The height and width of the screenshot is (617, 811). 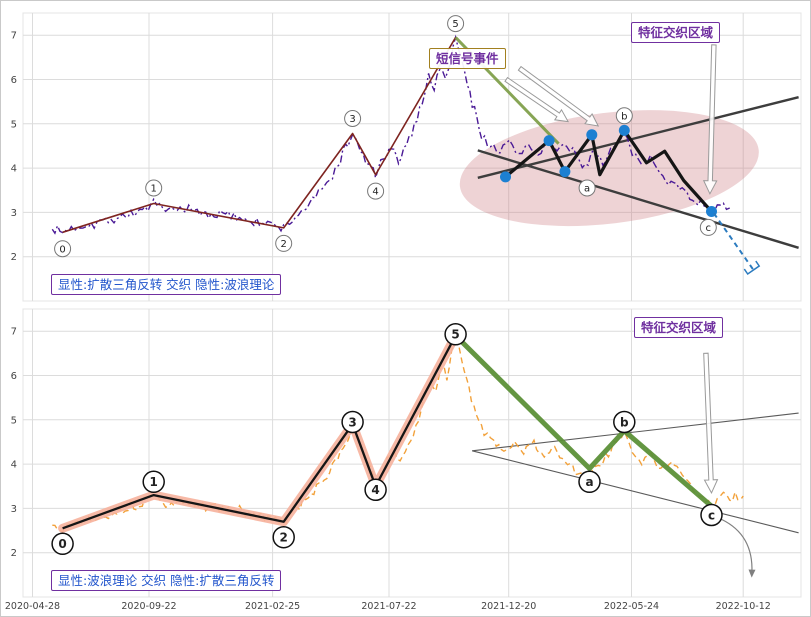 What do you see at coordinates (467, 58) in the screenshot?
I see `signal-event-label: 短信号事件` at bounding box center [467, 58].